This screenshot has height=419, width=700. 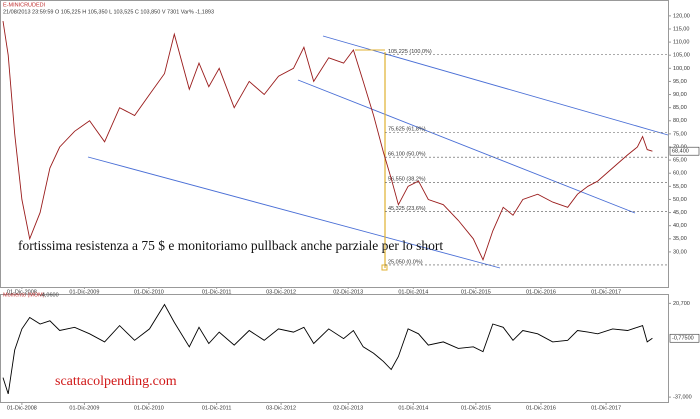 I want to click on panel-info: -4,0600, so click(x=49, y=295).